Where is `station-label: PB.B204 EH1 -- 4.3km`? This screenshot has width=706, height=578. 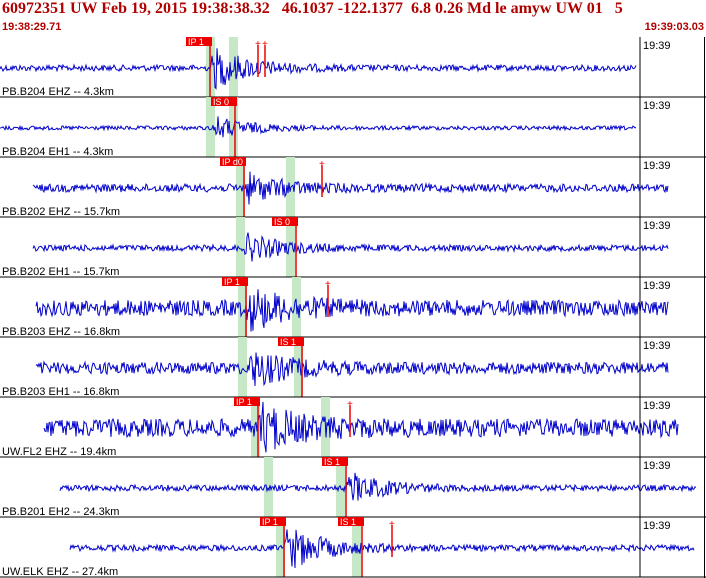 station-label: PB.B204 EH1 -- 4.3km is located at coordinates (57, 152).